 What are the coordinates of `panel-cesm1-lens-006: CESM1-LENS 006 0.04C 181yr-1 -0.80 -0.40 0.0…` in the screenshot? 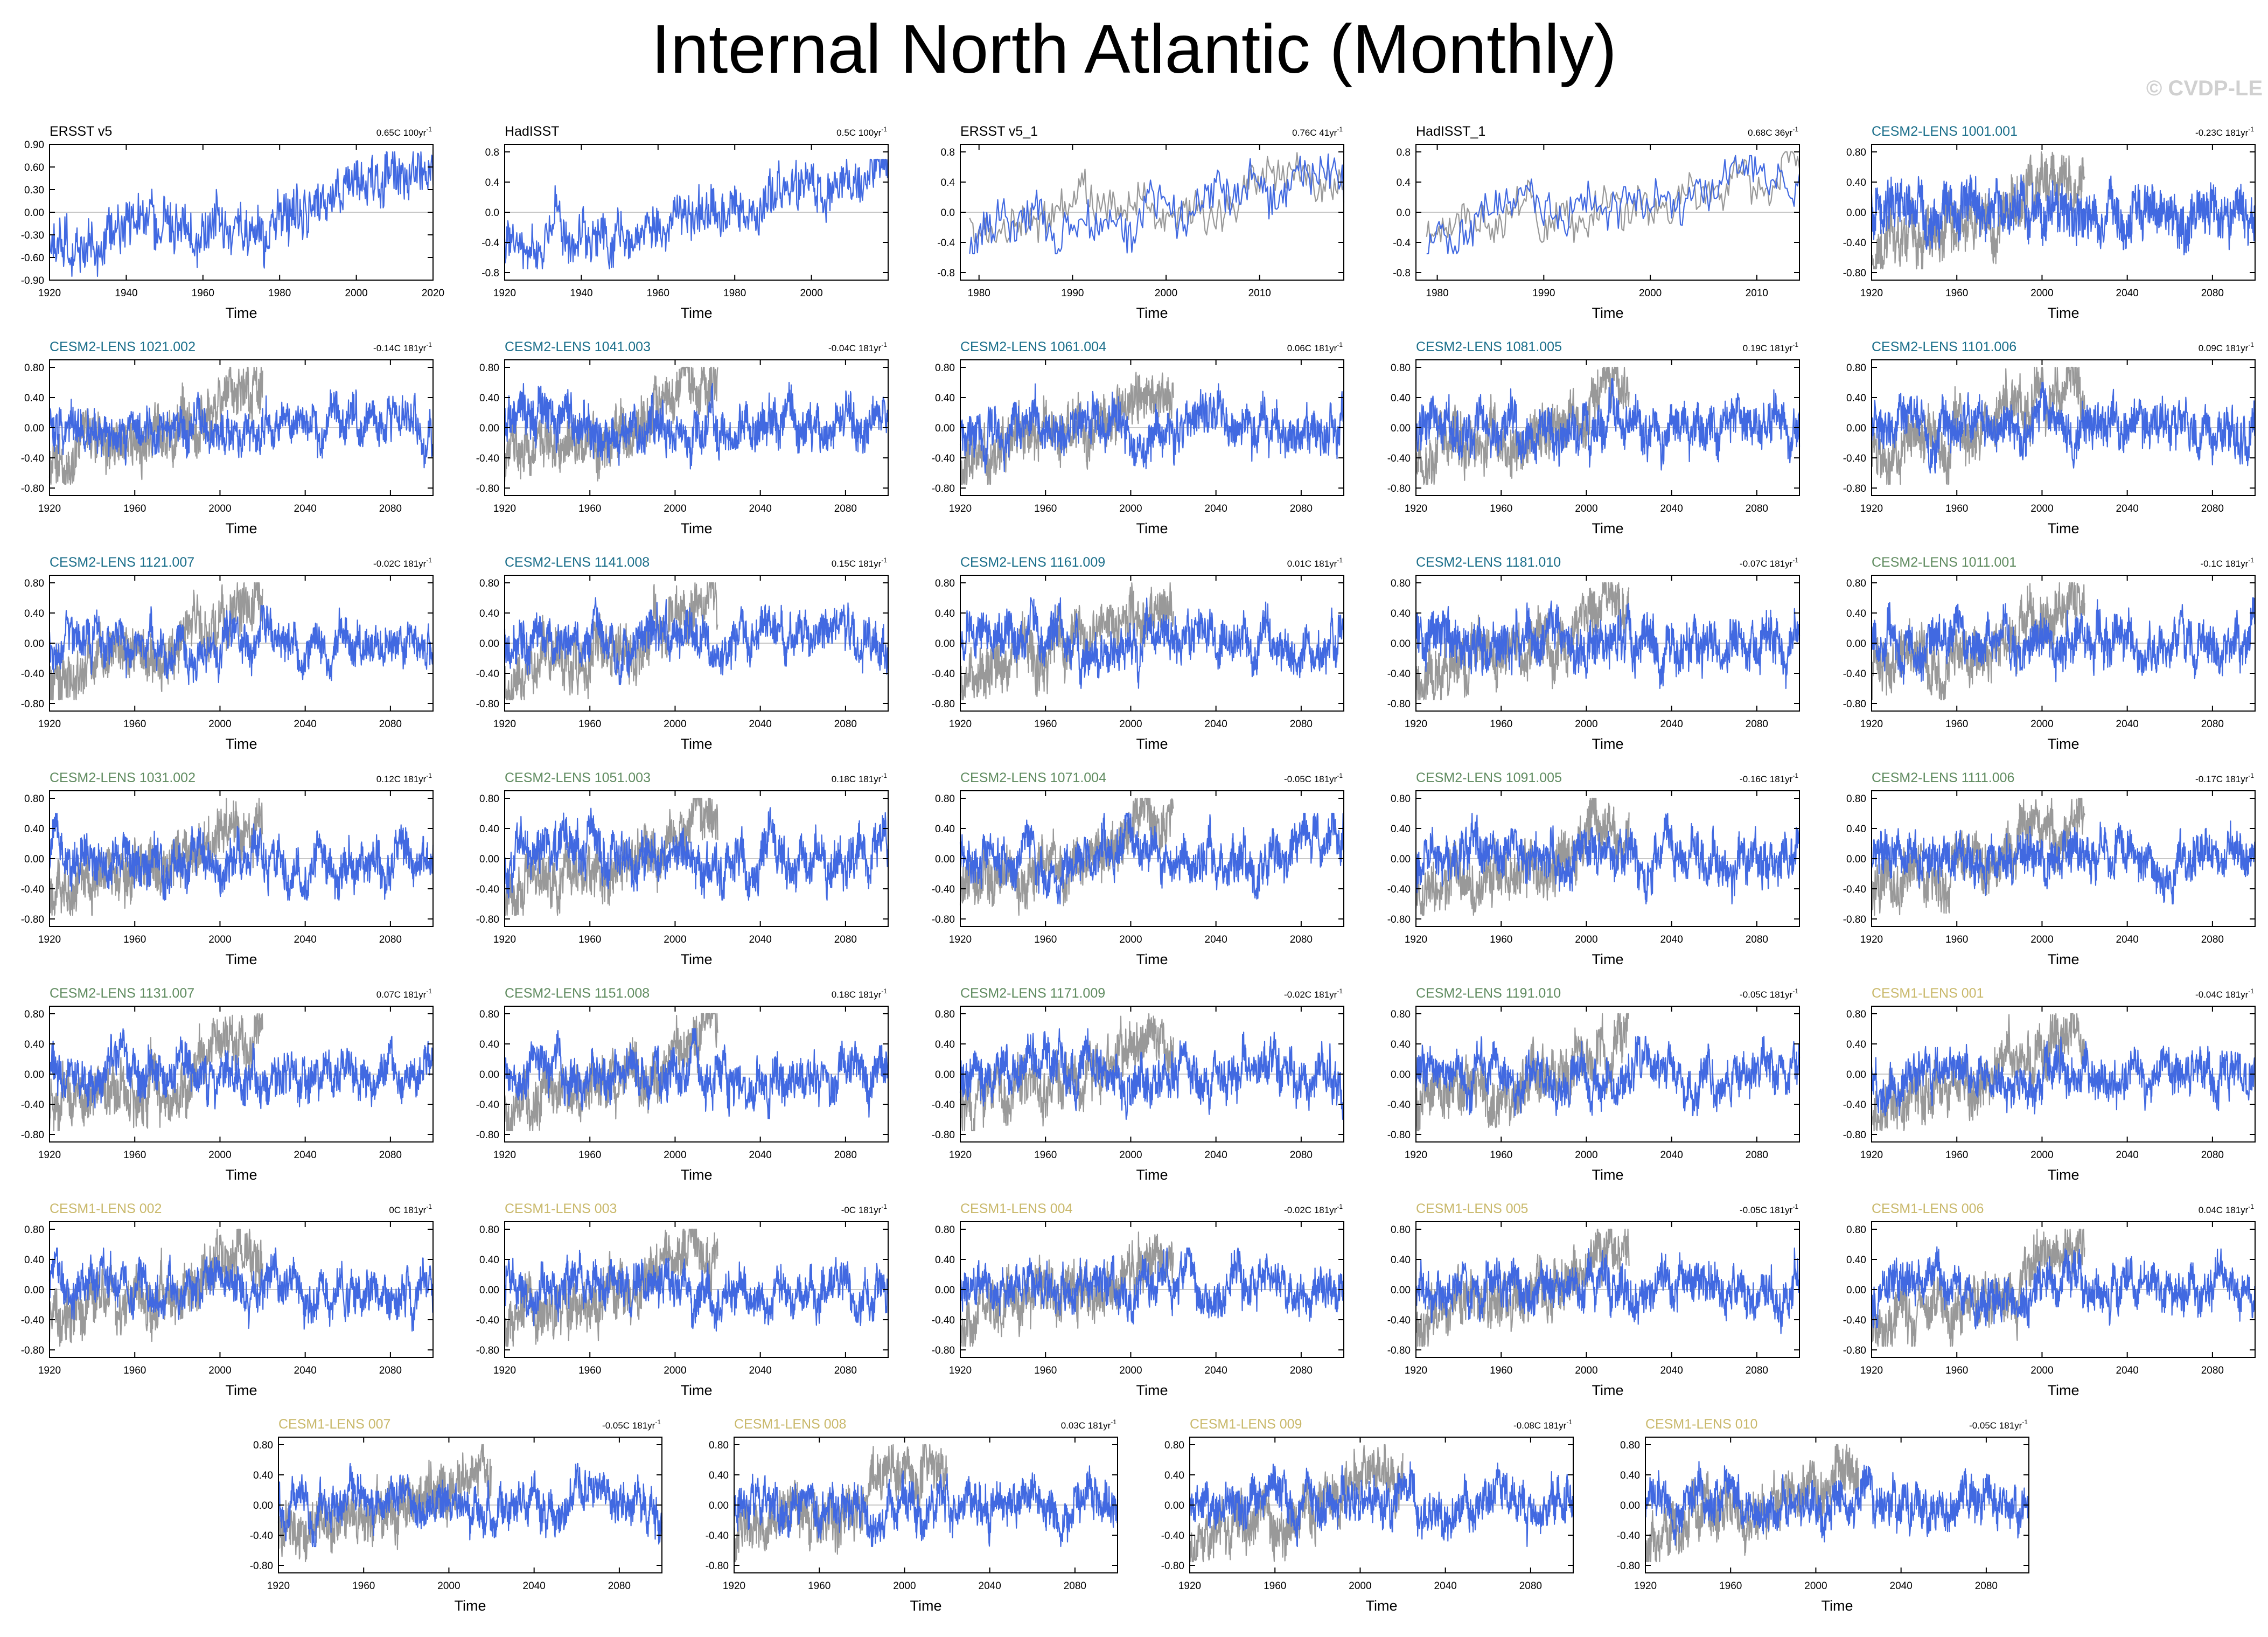 It's located at (2049, 1299).